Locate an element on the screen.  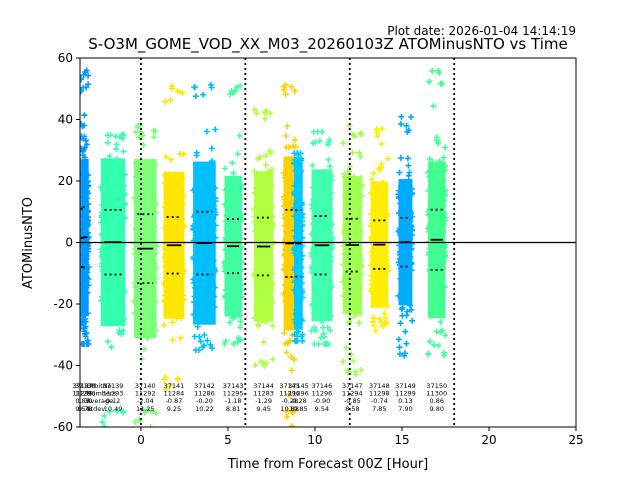
orbit-stats-14: 37150 11300 0.86 9.80 is located at coordinates (436, 397).